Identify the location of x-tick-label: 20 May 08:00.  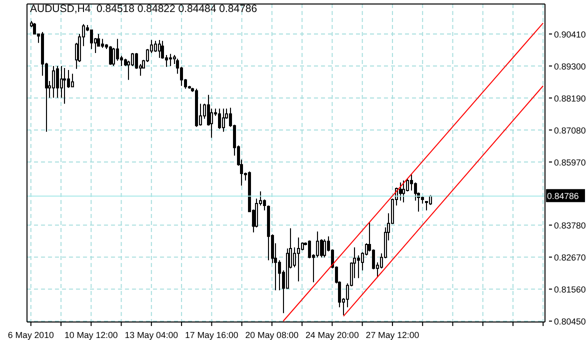
(272, 335).